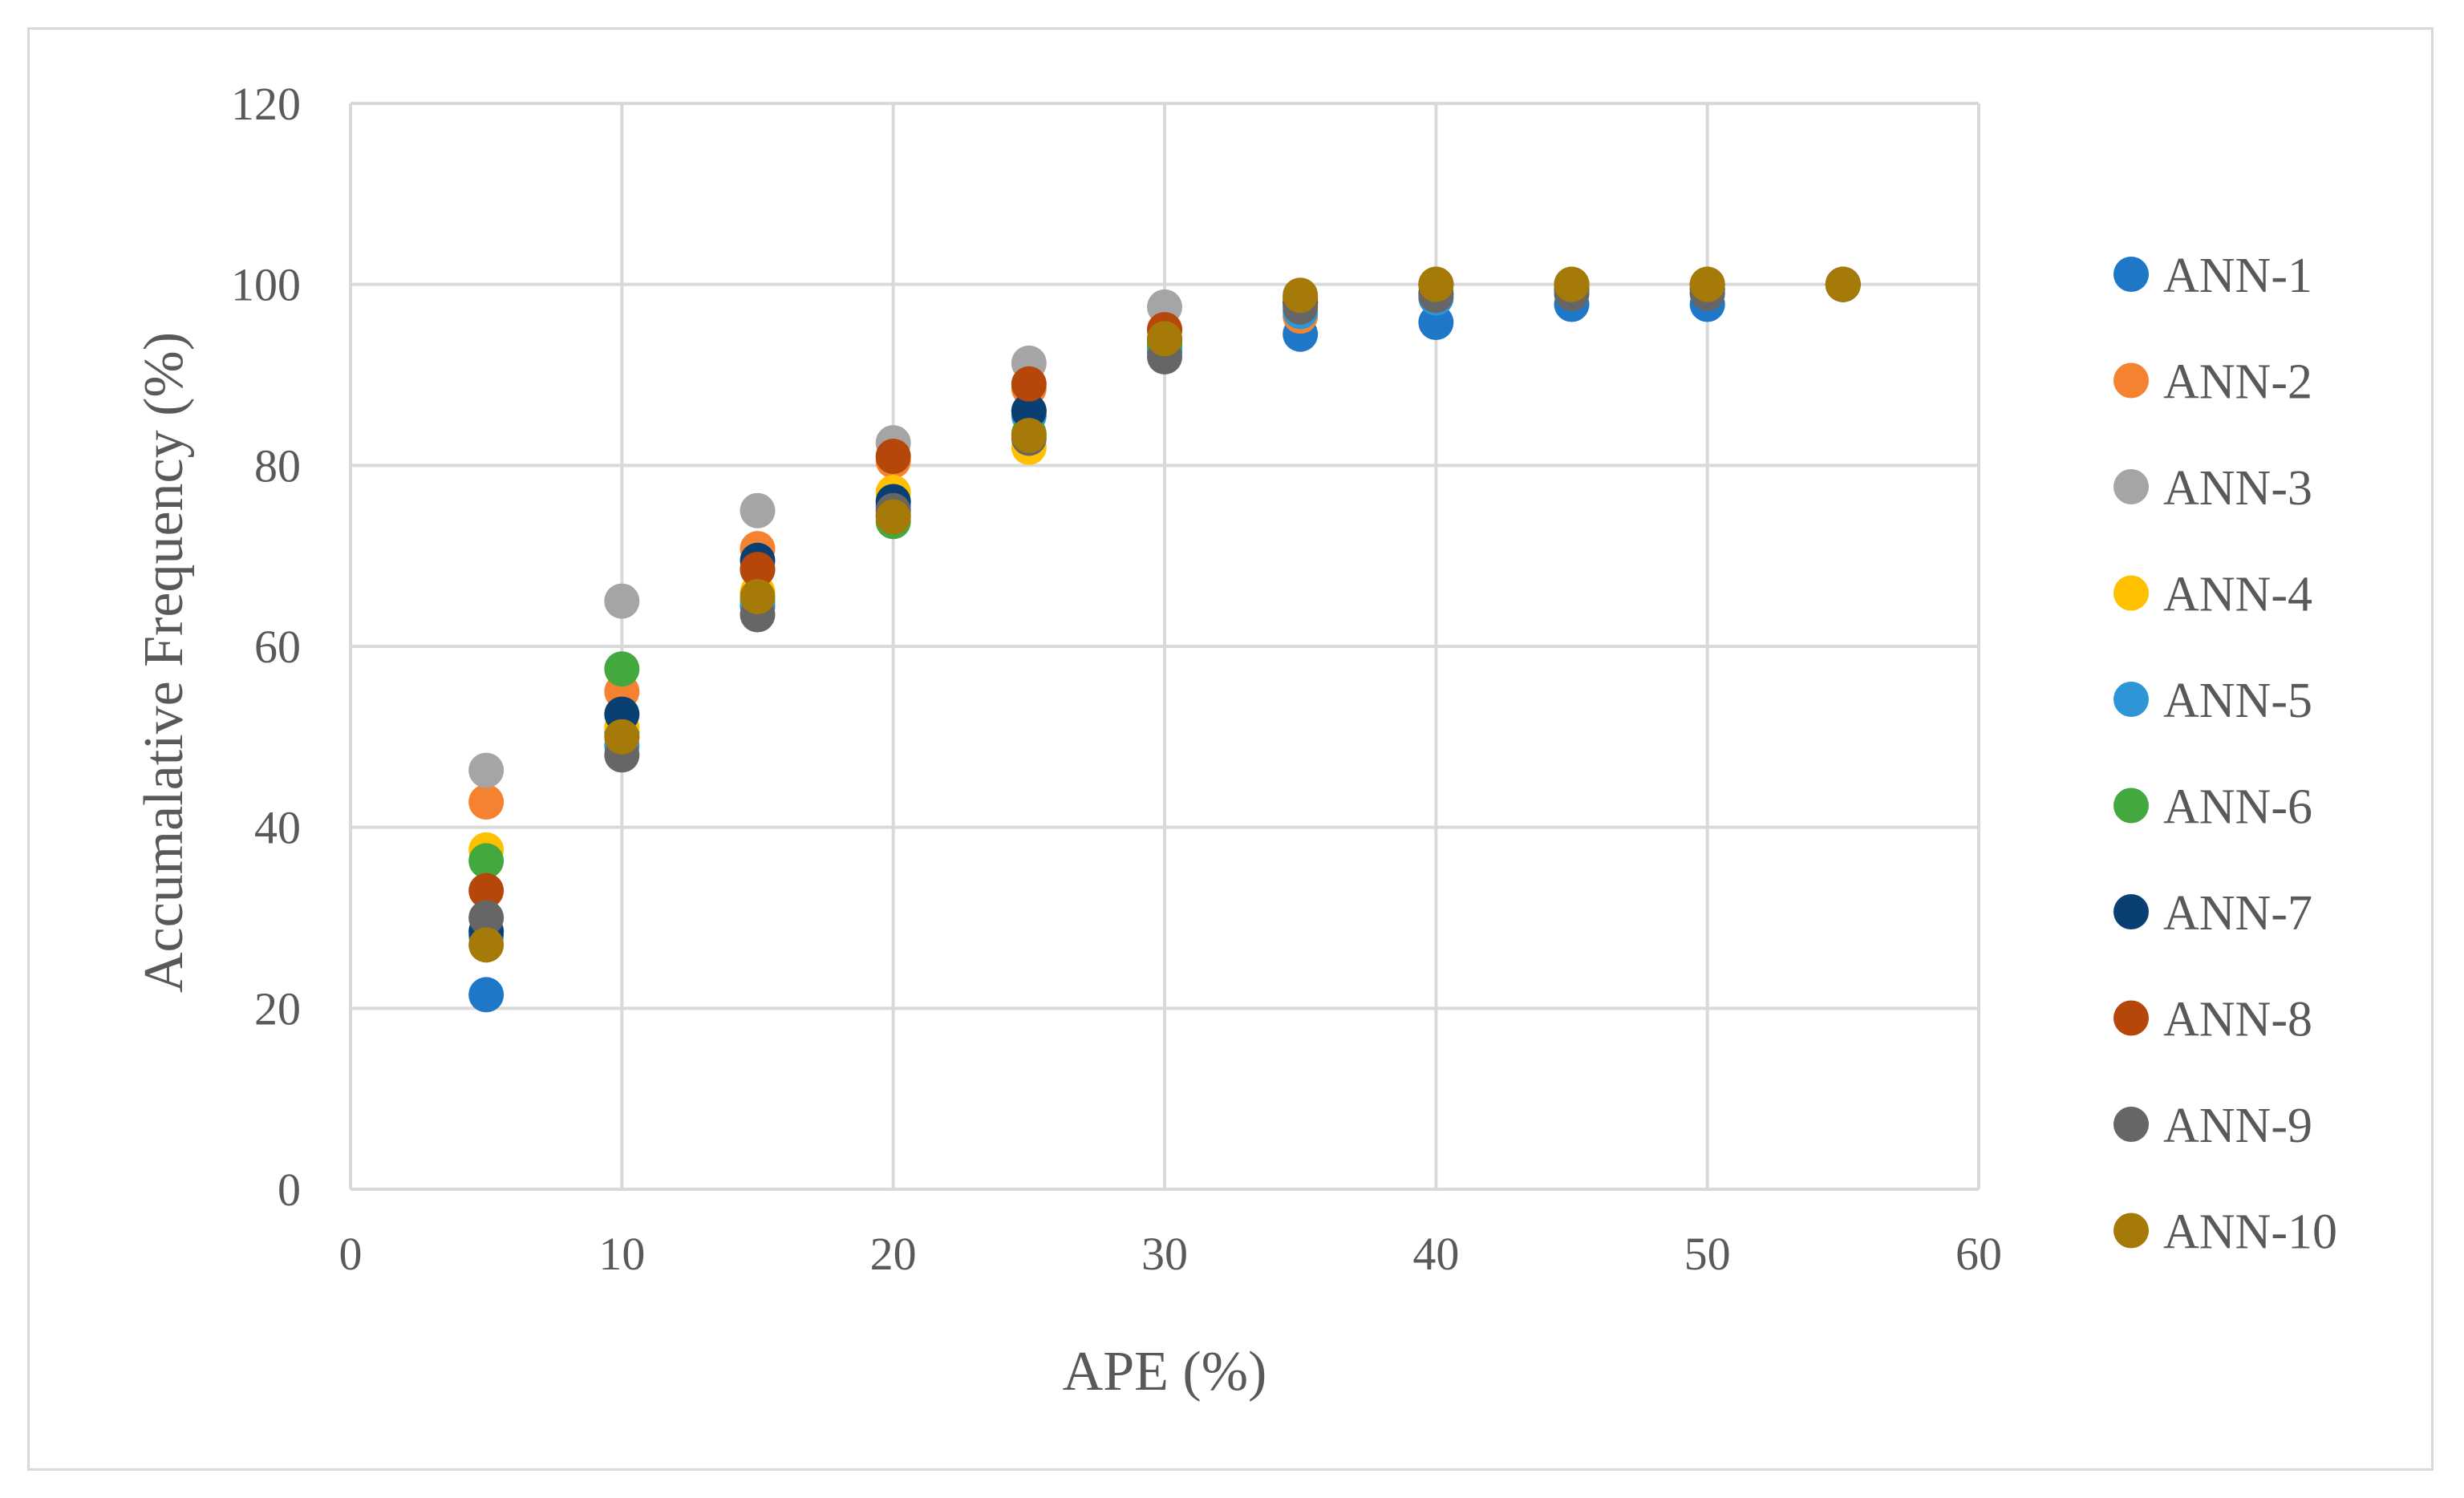 The width and height of the screenshot is (2464, 1498). What do you see at coordinates (277, 1008) in the screenshot?
I see `y-tick-label: 20` at bounding box center [277, 1008].